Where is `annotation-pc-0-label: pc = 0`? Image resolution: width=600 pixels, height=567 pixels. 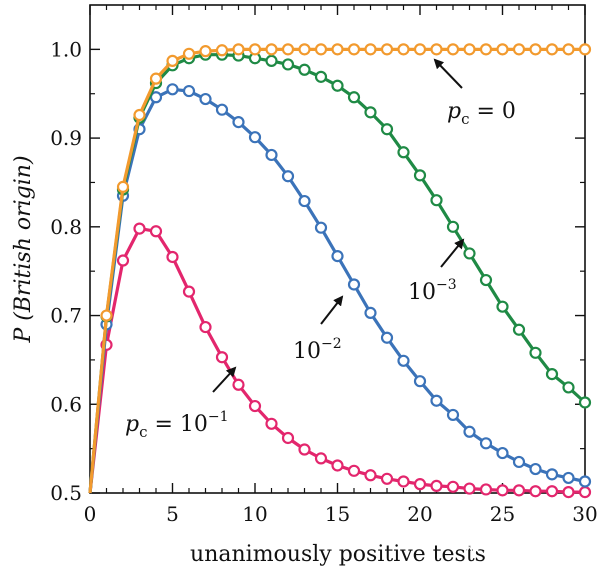
annotation-pc-0-label: pc = 0 is located at coordinates (481, 113).